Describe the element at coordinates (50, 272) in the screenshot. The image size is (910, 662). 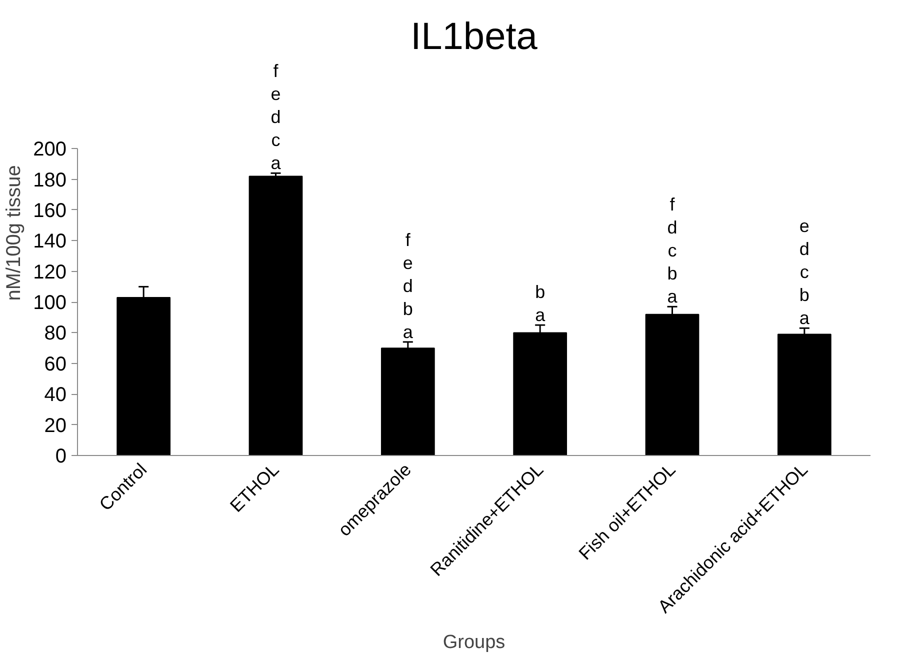
I see `y-tick-label: 120` at that location.